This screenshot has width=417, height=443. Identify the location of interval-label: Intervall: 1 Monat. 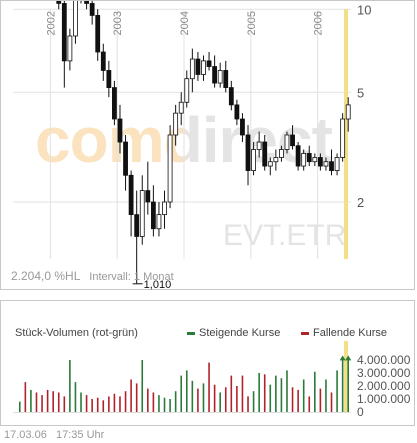
(131, 277).